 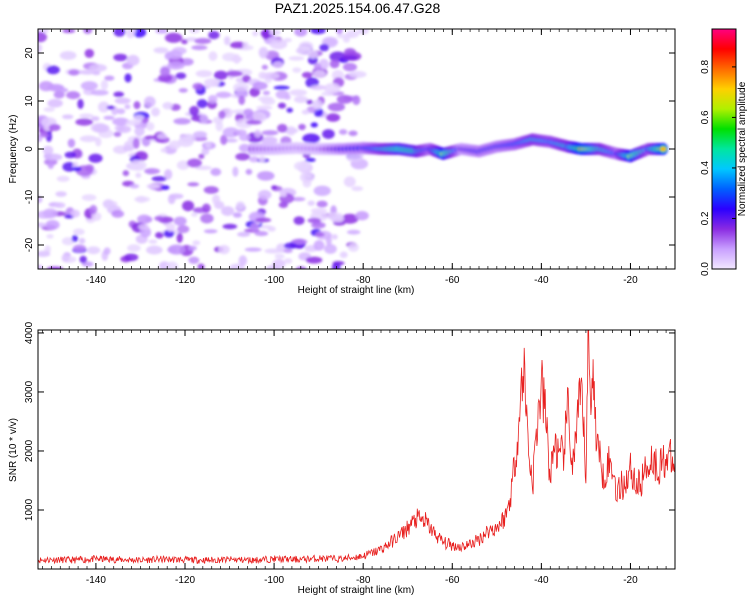 What do you see at coordinates (357, 8) in the screenshot?
I see `figure-title: PAZ1.2025.154.06.47.G28` at bounding box center [357, 8].